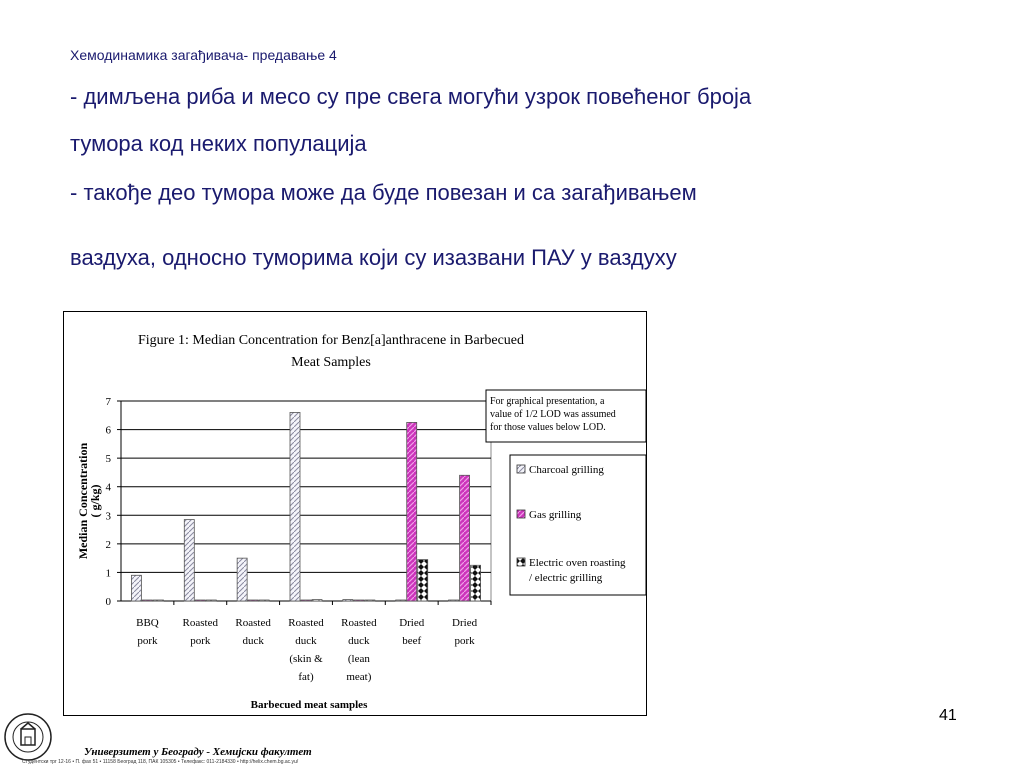 The width and height of the screenshot is (1024, 768). What do you see at coordinates (29, 739) in the screenshot?
I see `university-seal-logo` at bounding box center [29, 739].